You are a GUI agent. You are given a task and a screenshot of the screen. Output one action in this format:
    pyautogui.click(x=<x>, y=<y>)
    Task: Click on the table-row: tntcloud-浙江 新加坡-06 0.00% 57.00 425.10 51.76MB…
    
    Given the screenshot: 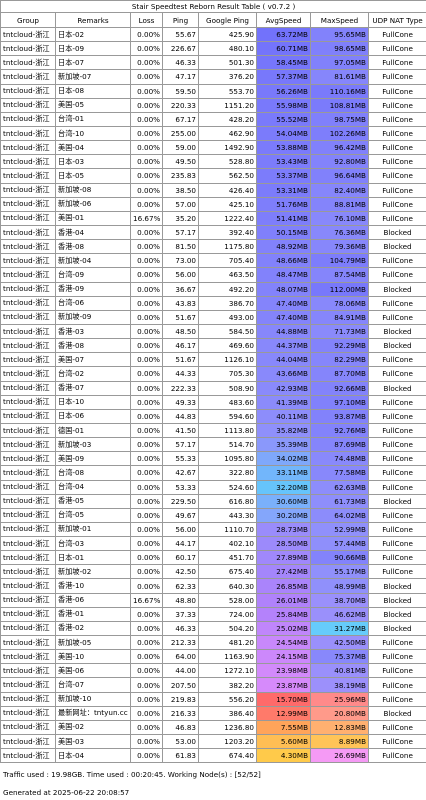 What is the action you would take?
    pyautogui.click(x=213, y=204)
    